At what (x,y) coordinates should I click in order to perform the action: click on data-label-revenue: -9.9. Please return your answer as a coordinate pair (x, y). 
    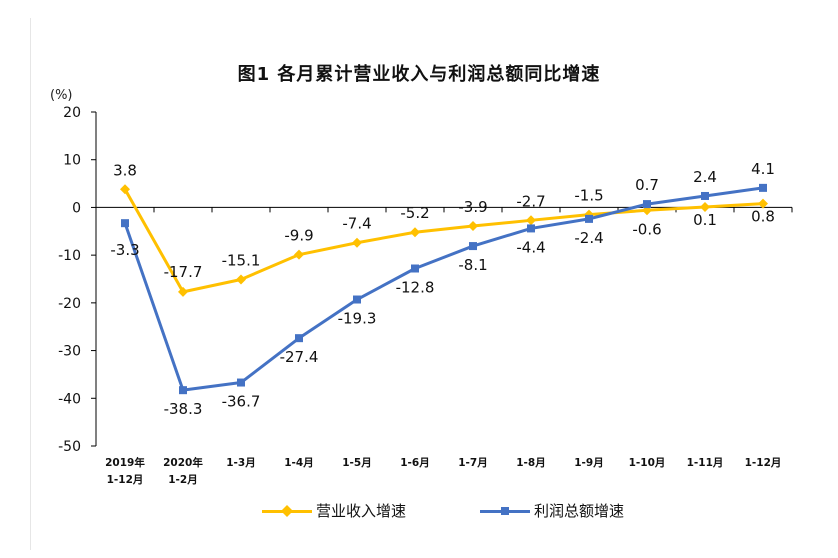
    Looking at the image, I should click on (298, 236).